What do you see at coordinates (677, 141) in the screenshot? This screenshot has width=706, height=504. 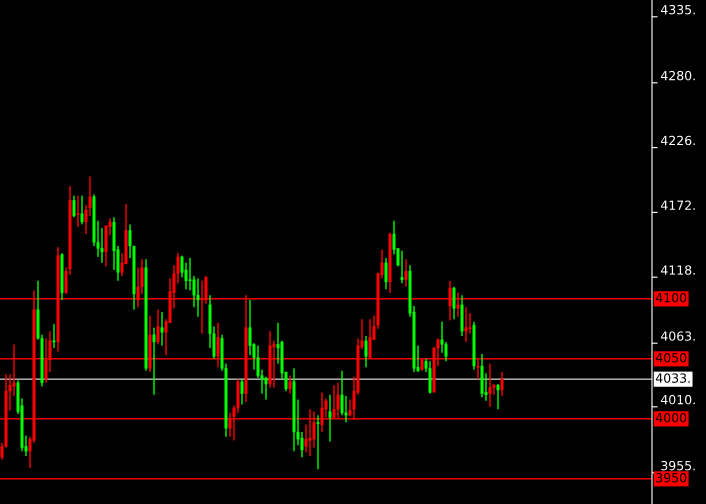 I see `y-tick-label: 4226.` at bounding box center [677, 141].